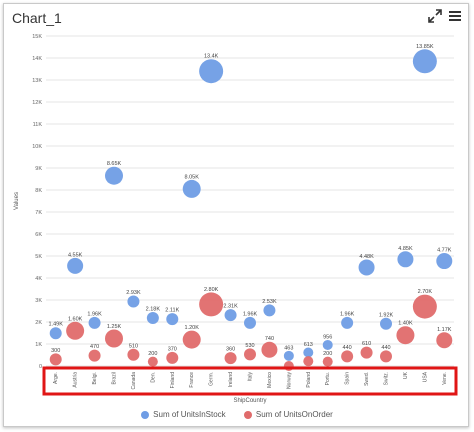  I want to click on x-tick-label: Arge., so click(56, 378).